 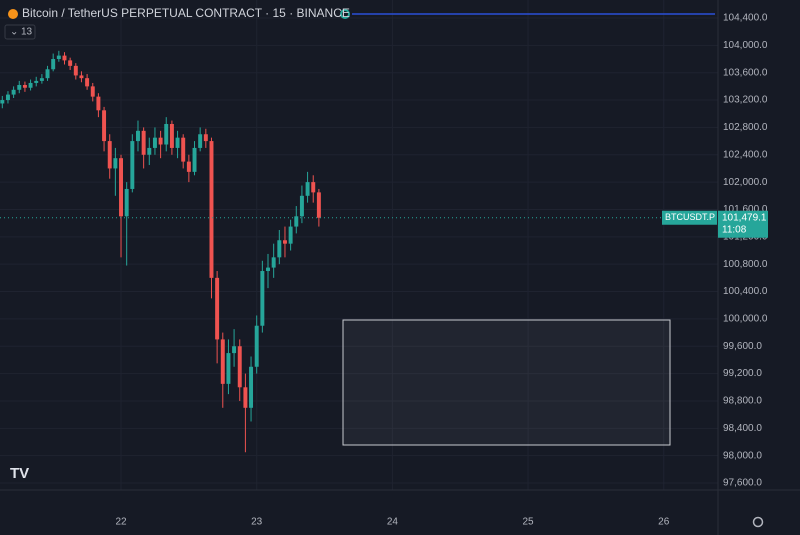 I want to click on x-tick-label: 24, so click(x=393, y=522).